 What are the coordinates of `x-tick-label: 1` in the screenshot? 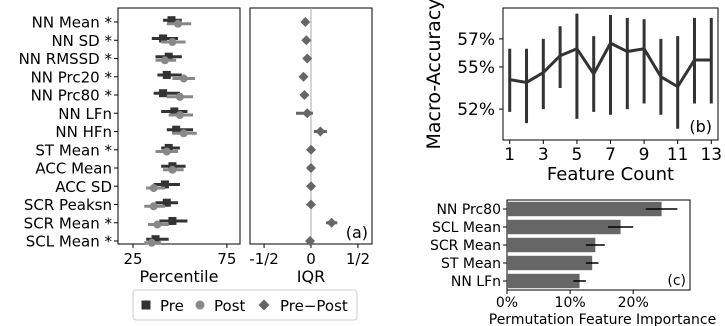 It's located at (509, 155).